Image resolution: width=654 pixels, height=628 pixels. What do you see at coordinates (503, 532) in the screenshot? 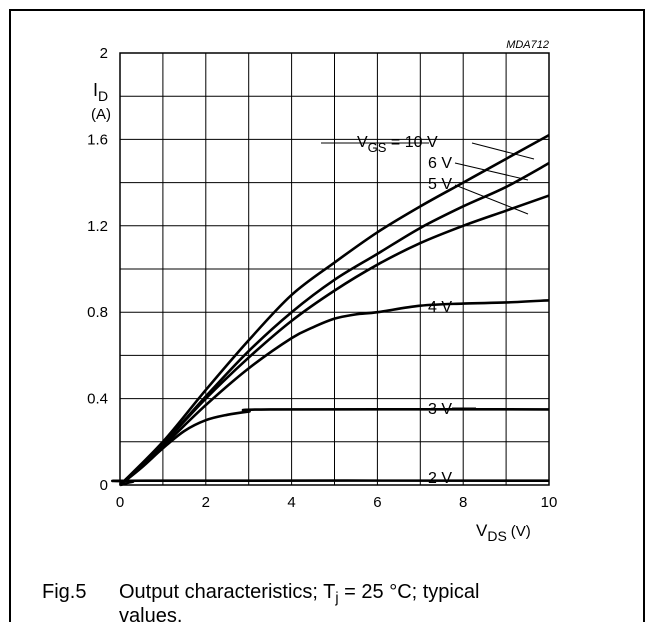
I see `x-axis-label: VDS (V)` at bounding box center [503, 532].